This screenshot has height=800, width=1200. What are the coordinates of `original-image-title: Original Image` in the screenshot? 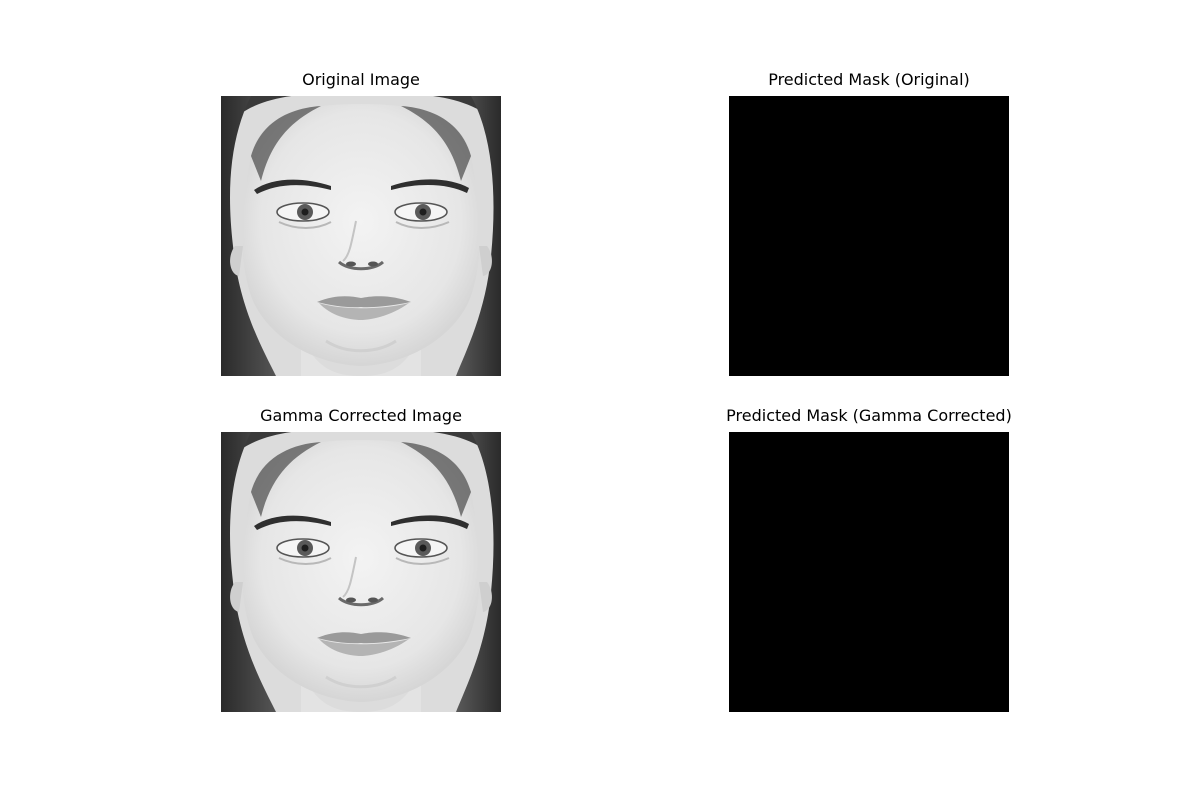 It's located at (361, 79).